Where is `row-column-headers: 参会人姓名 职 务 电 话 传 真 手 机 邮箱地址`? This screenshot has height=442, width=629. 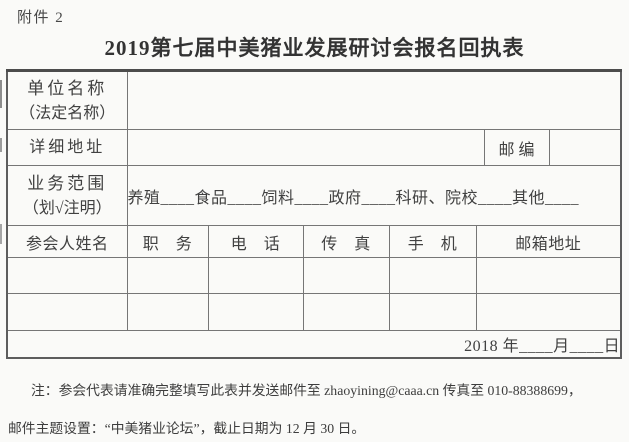
row-column-headers: 参会人姓名 职 务 电 话 传 真 手 机 邮箱地址 is located at coordinates (314, 241).